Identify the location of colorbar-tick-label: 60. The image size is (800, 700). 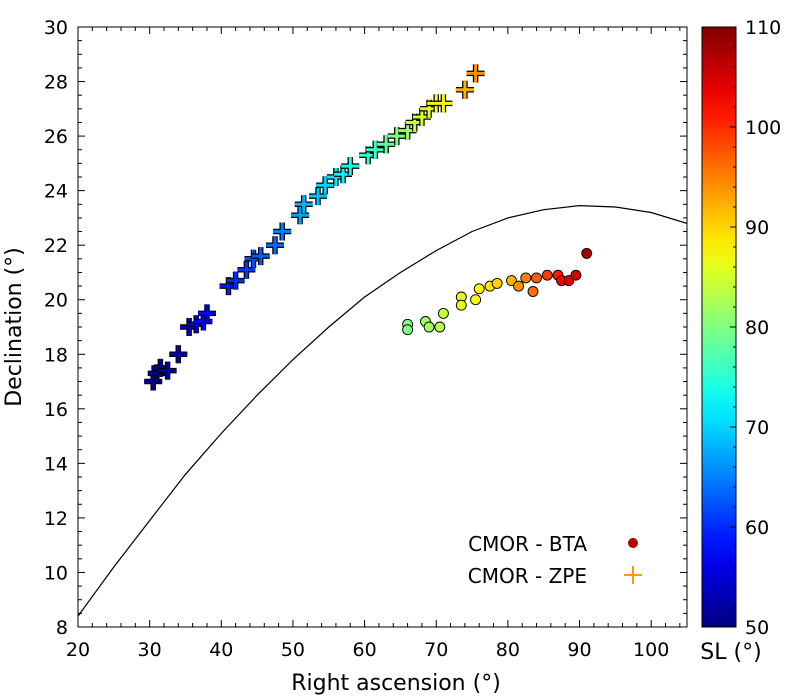
(757, 528).